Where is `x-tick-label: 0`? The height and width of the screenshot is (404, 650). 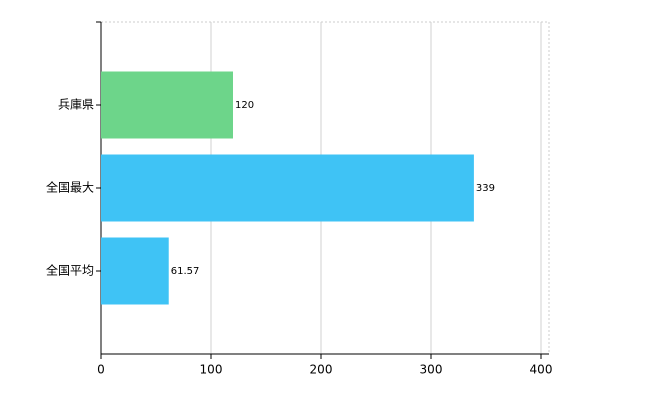
x-tick-label: 0 is located at coordinates (101, 370).